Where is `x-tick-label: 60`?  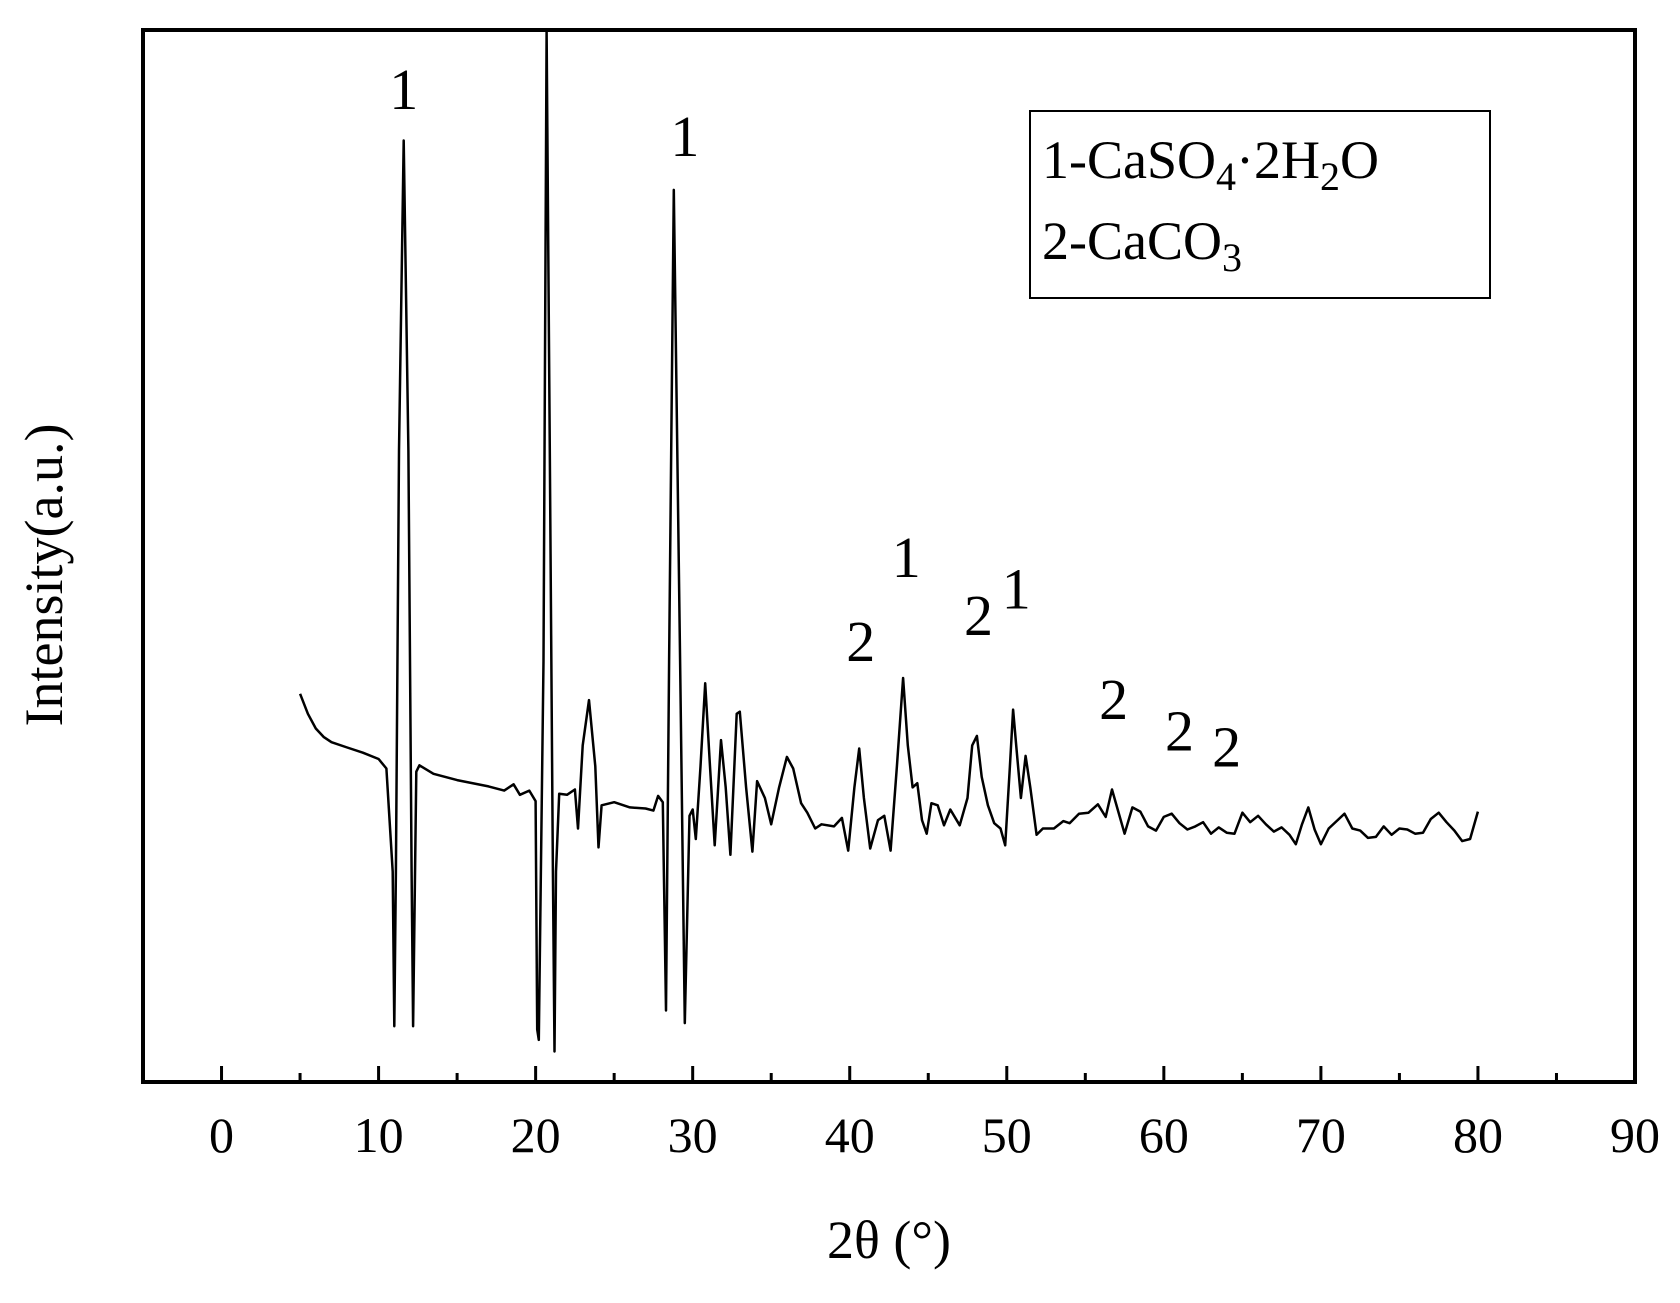
x-tick-label: 60 is located at coordinates (1164, 1135).